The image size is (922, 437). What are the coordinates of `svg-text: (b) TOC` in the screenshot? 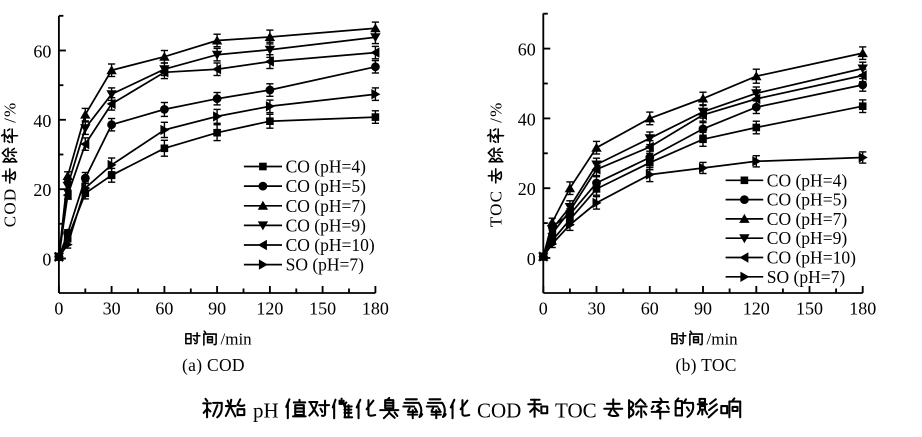 It's located at (706, 365).